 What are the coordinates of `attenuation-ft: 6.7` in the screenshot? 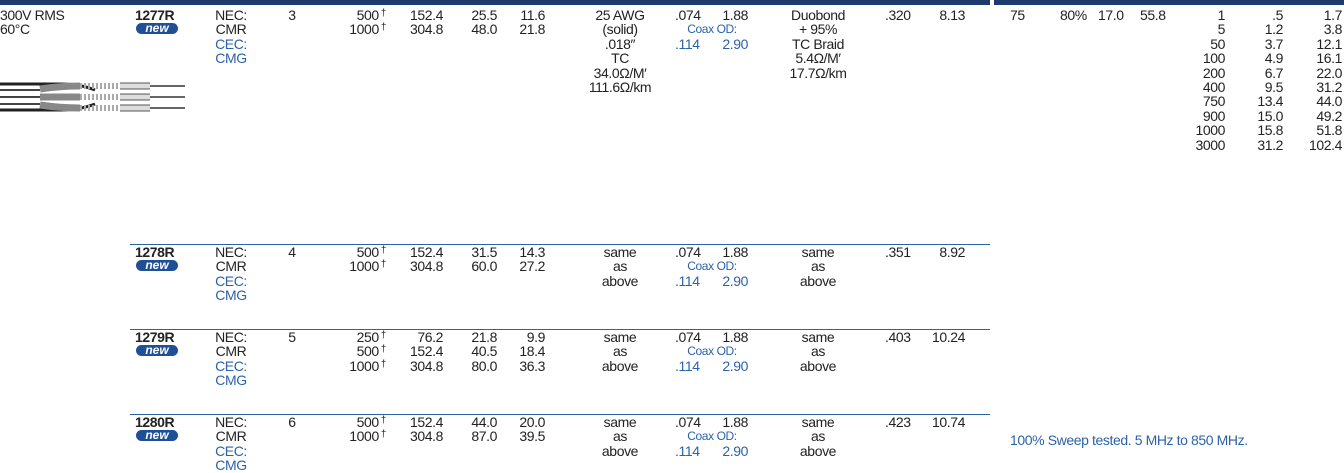 It's located at (1274, 72).